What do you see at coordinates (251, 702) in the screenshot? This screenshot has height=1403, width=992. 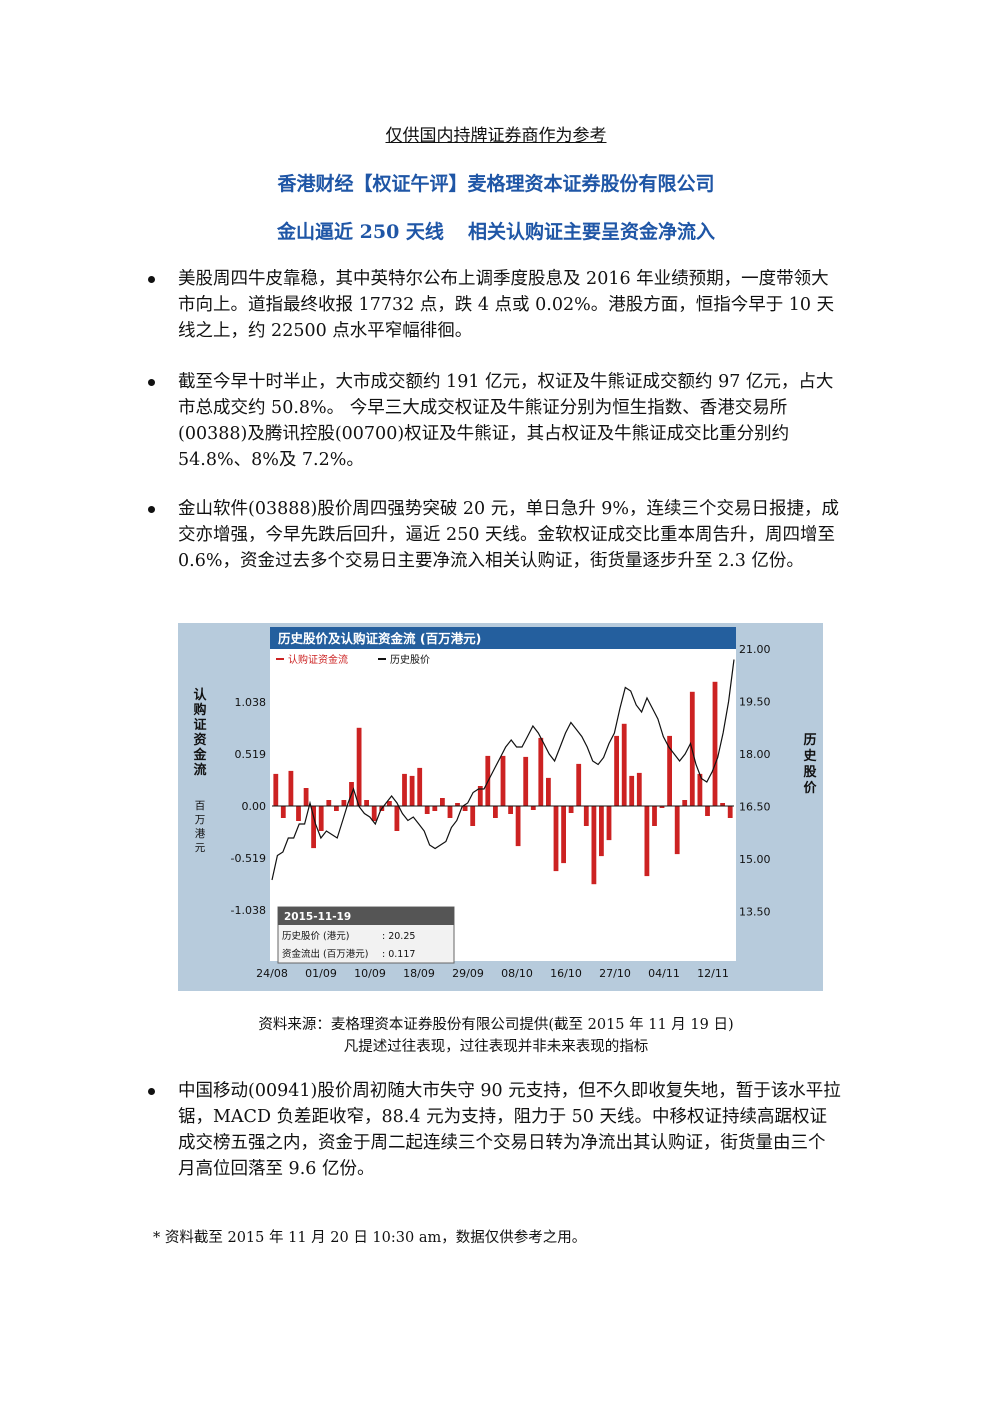 I see `left-tick-label: 1.038` at bounding box center [251, 702].